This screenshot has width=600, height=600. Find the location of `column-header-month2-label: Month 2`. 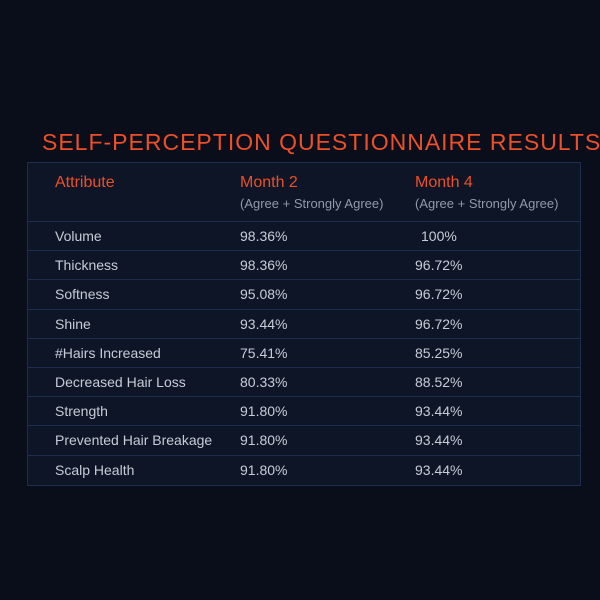

column-header-month2-label: Month 2 is located at coordinates (269, 182).